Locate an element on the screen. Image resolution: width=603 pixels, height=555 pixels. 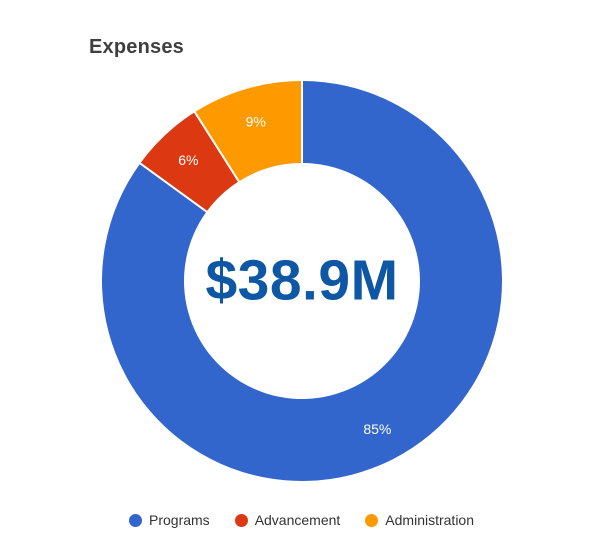
slice-percent-label-advancement: 6% is located at coordinates (188, 160).